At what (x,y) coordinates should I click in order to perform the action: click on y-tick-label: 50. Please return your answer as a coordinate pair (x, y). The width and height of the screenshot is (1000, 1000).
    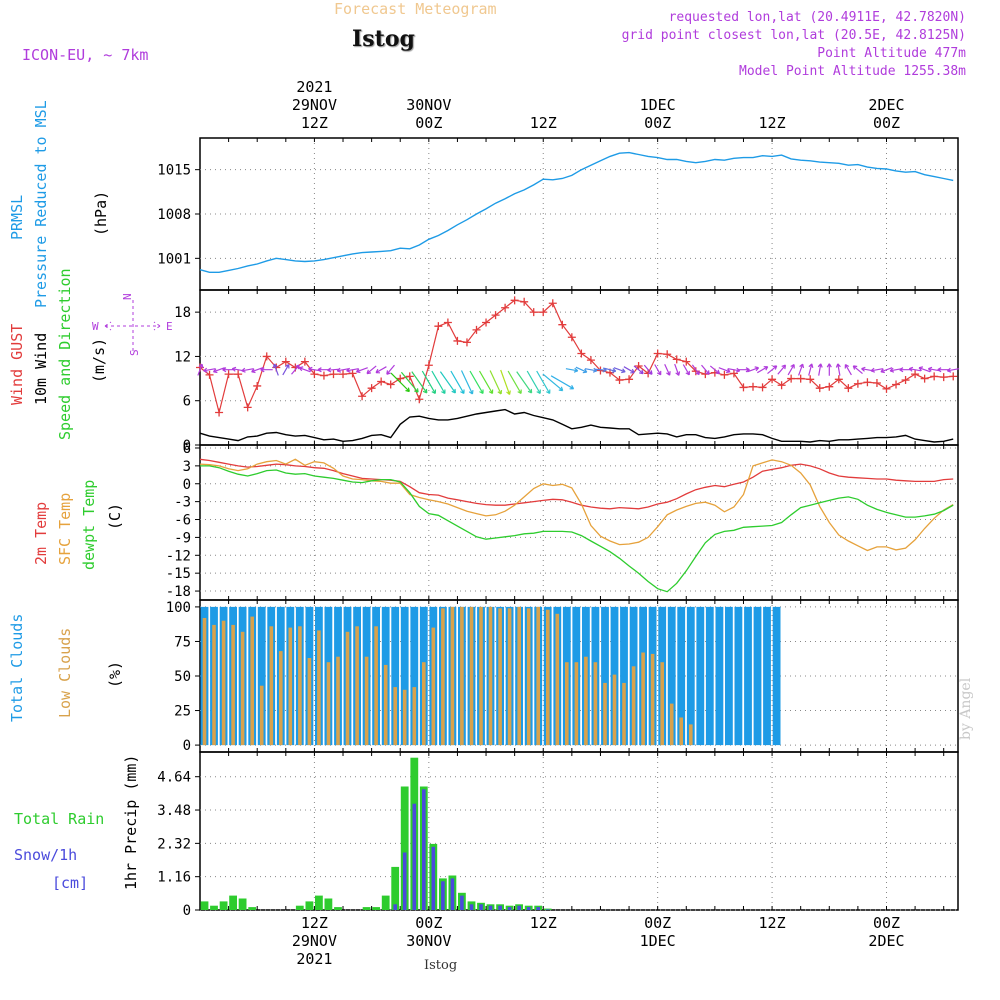
    Looking at the image, I should click on (182, 677).